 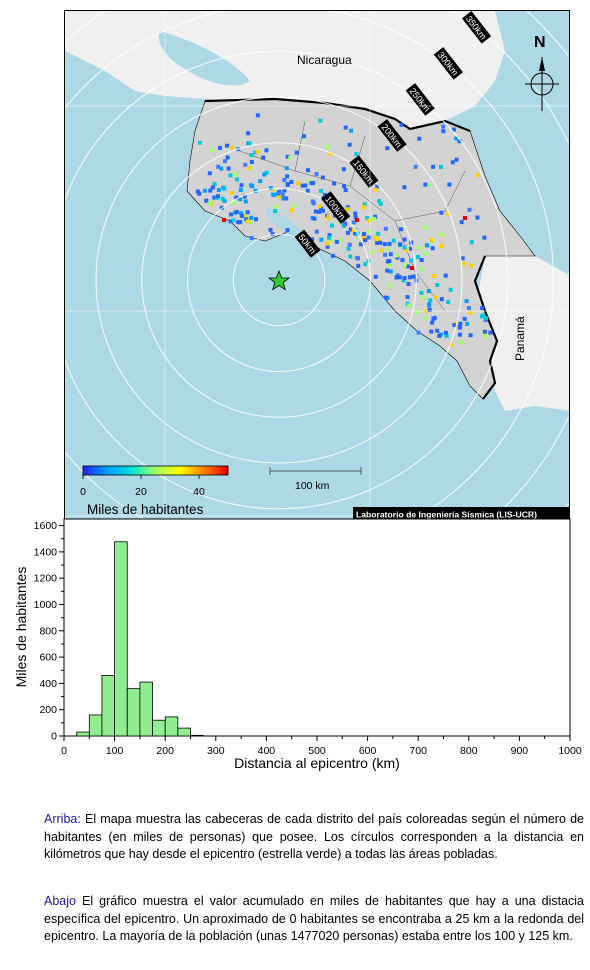 I want to click on x-tick-label: 600, so click(x=368, y=751).